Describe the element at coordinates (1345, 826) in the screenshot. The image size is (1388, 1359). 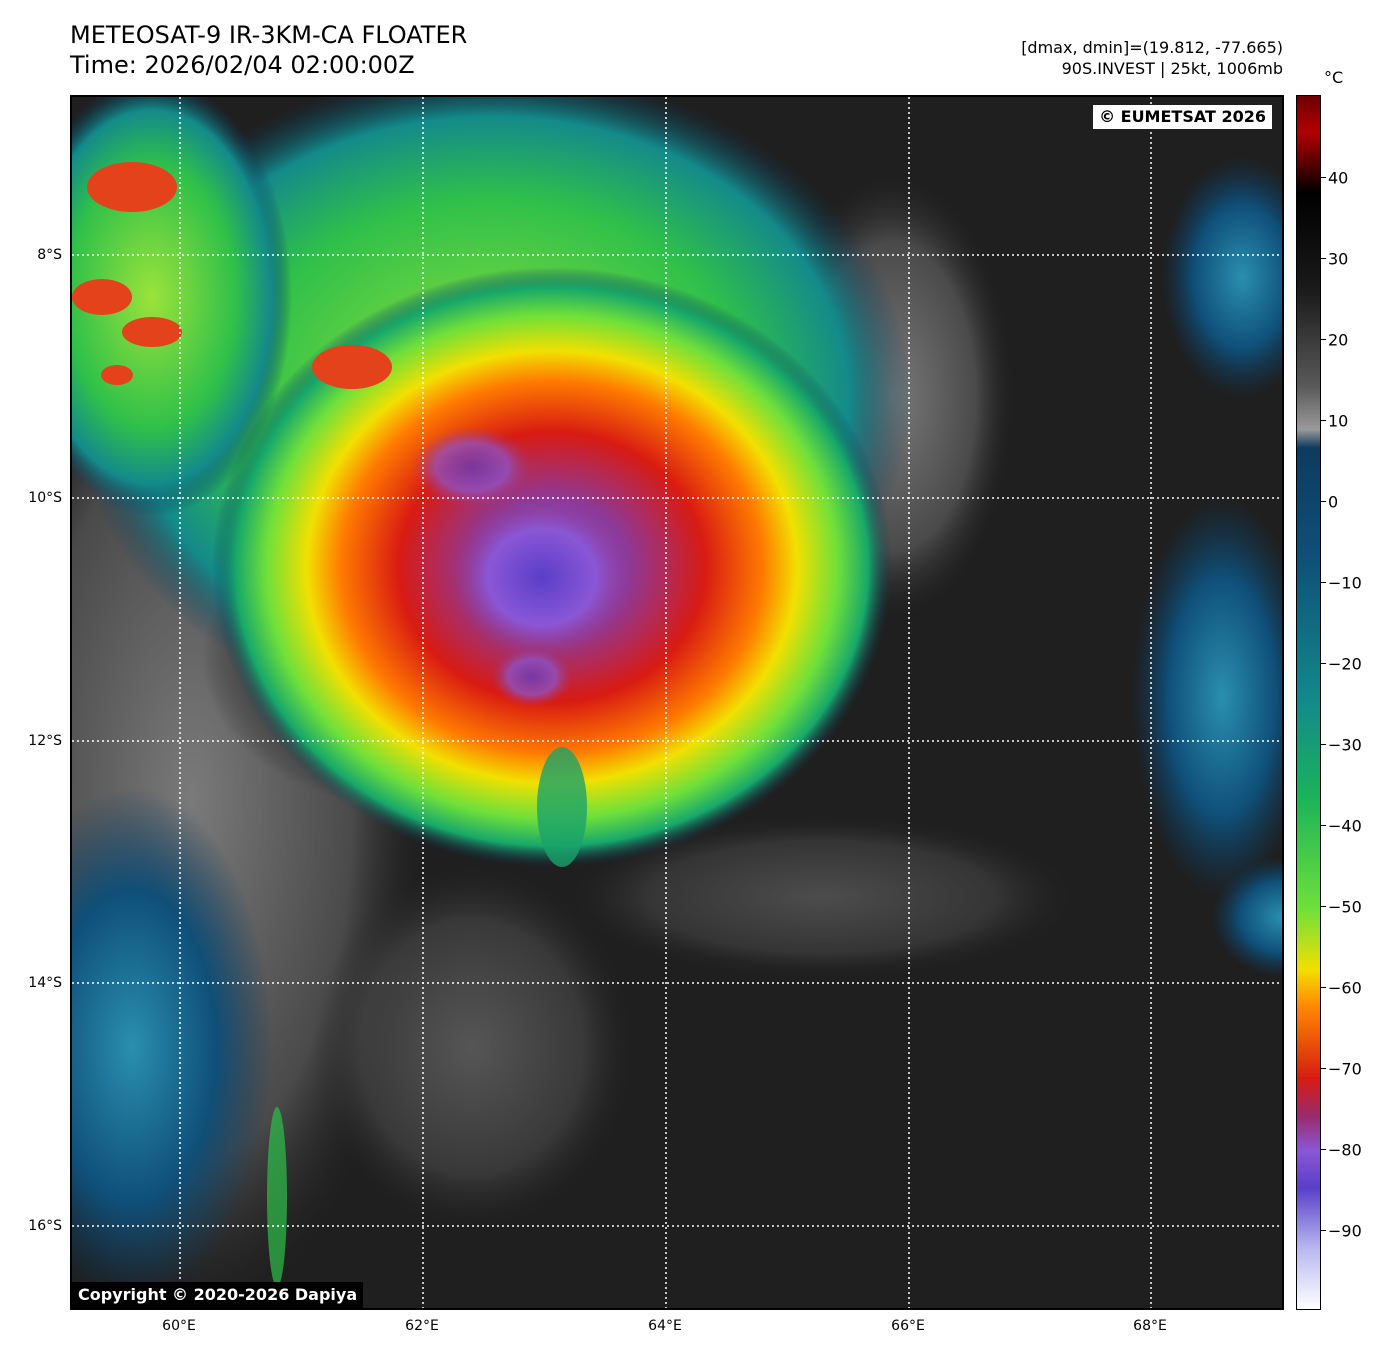
I see `colorbar-label-m40: −40` at that location.